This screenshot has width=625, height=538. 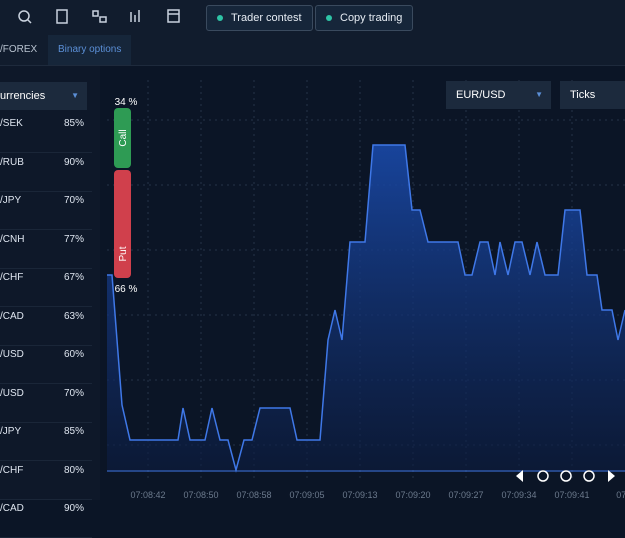 What do you see at coordinates (46, 210) in the screenshot?
I see `asset-row: /JPY 70%` at bounding box center [46, 210].